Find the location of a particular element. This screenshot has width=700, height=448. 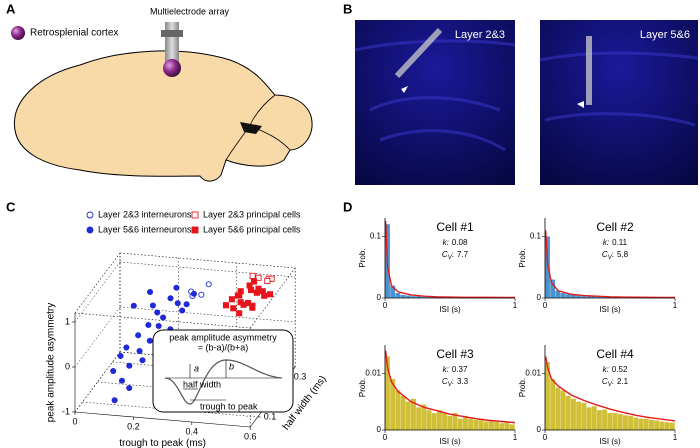

y-tick-label: 1 is located at coordinates (67, 321).